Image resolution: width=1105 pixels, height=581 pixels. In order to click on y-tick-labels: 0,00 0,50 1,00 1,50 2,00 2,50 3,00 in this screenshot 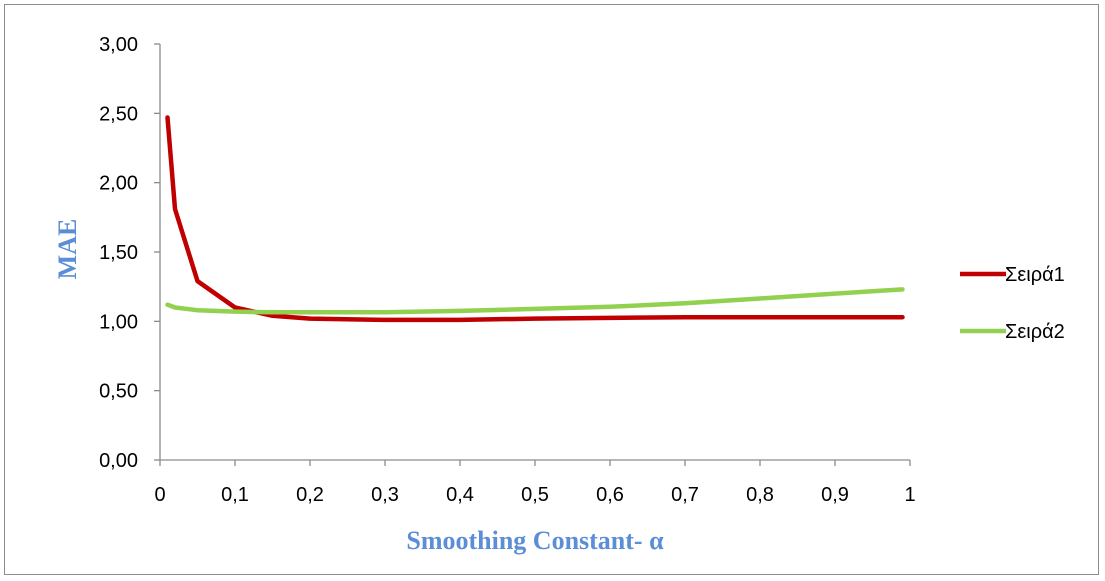, I will do `click(129, 253)`.